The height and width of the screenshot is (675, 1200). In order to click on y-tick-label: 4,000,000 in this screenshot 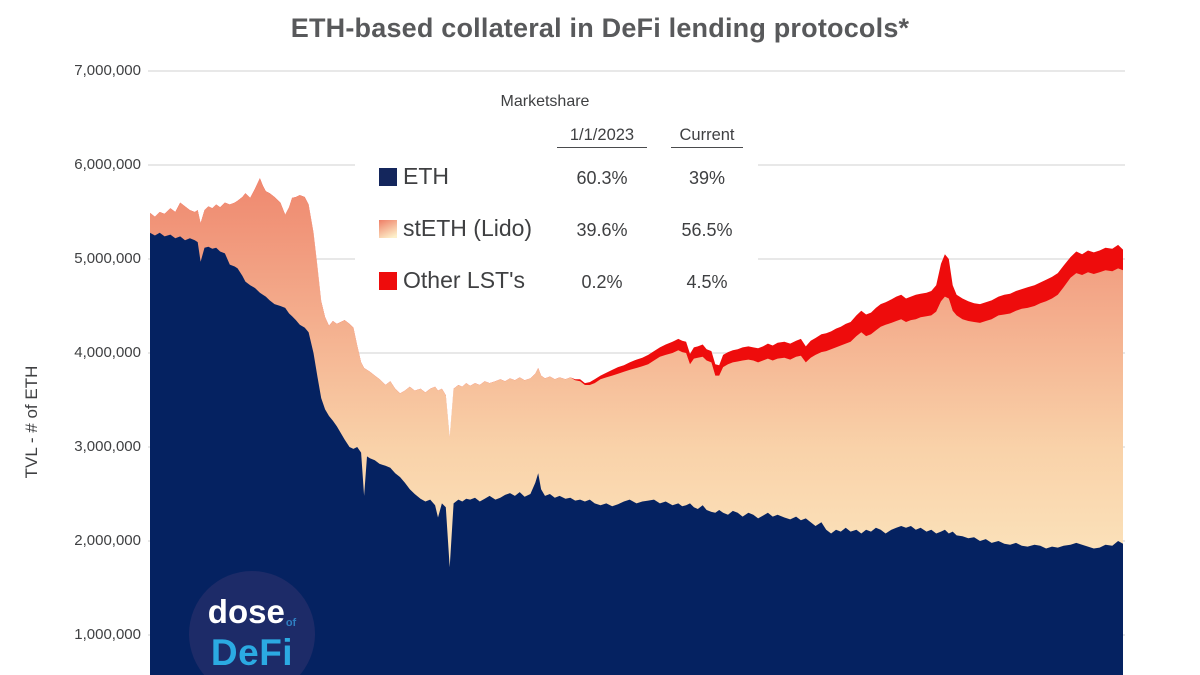, I will do `click(107, 352)`.